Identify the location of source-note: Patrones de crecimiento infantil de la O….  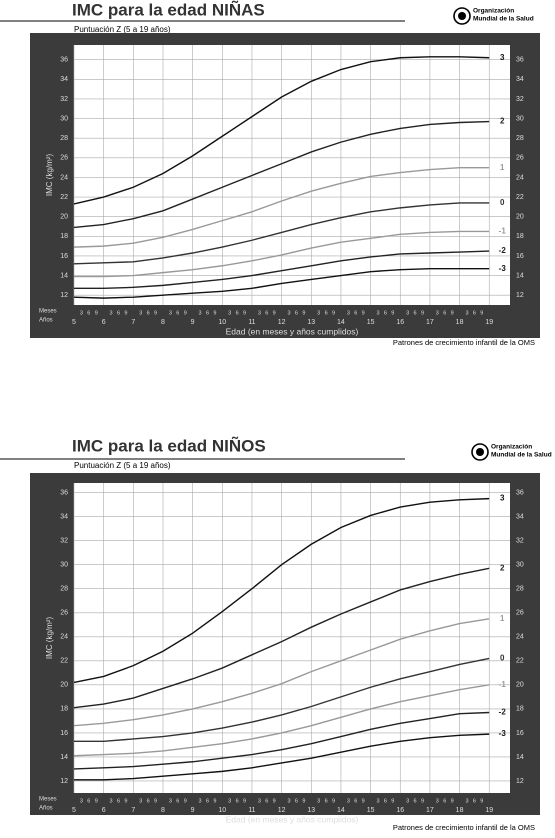
(464, 342).